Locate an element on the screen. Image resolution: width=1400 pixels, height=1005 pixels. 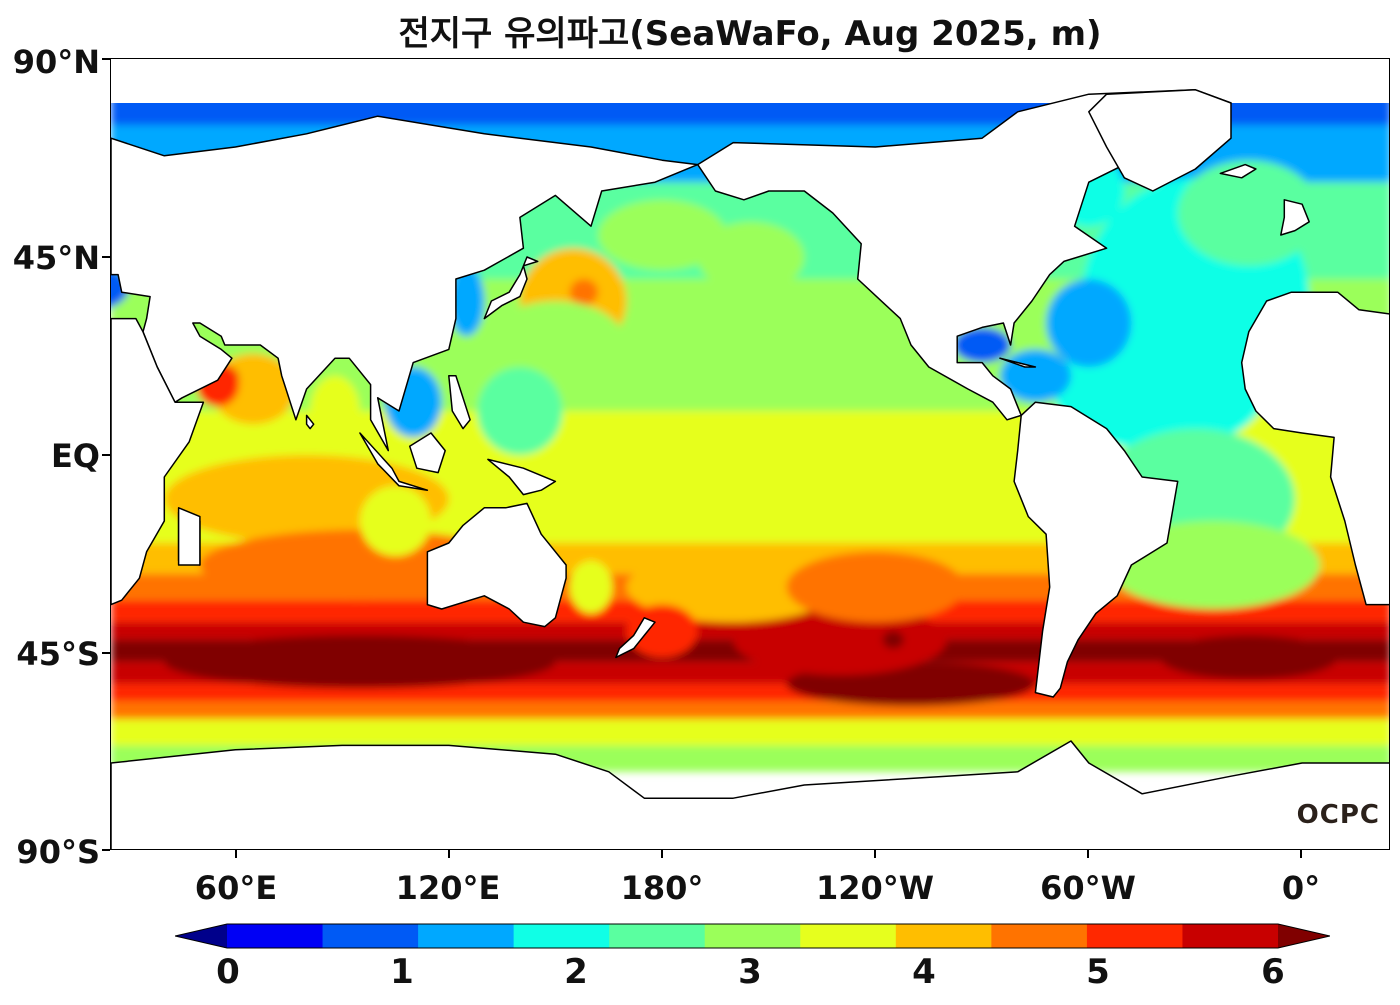
colorbar-label-4: 4 is located at coordinates (924, 972).